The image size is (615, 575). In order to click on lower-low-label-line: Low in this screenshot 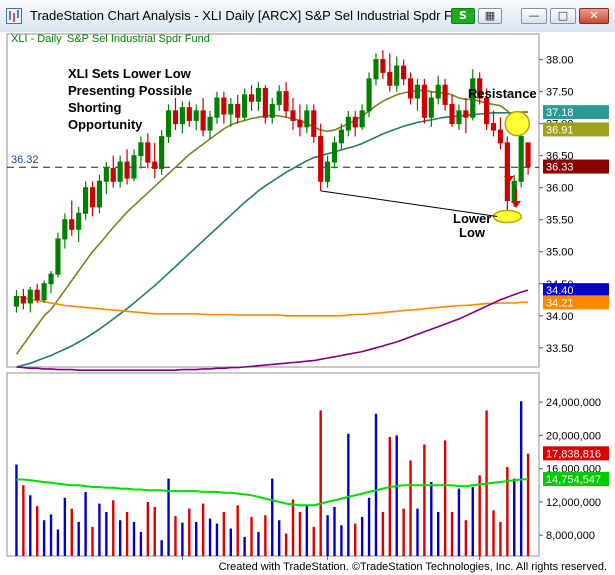, I will do `click(472, 232)`.